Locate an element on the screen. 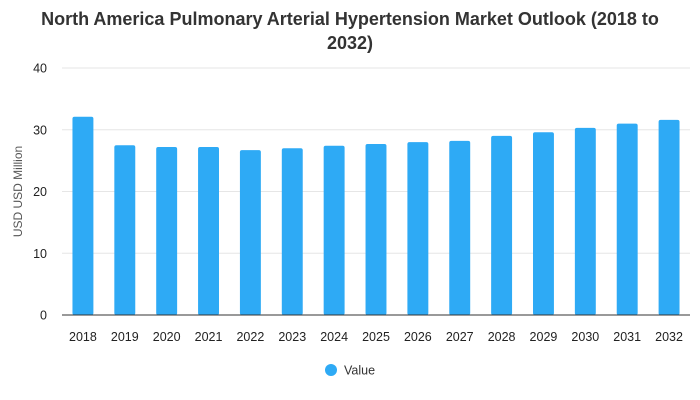 This screenshot has height=400, width=700. bar-2018 is located at coordinates (83, 215).